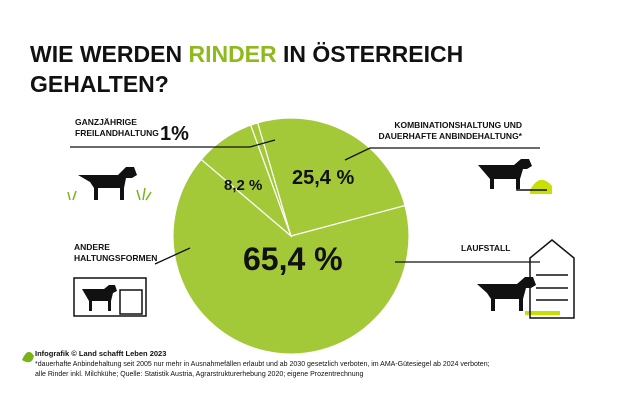  Describe the element at coordinates (323, 178) in the screenshot. I see `value-label: 25,4 %` at that location.